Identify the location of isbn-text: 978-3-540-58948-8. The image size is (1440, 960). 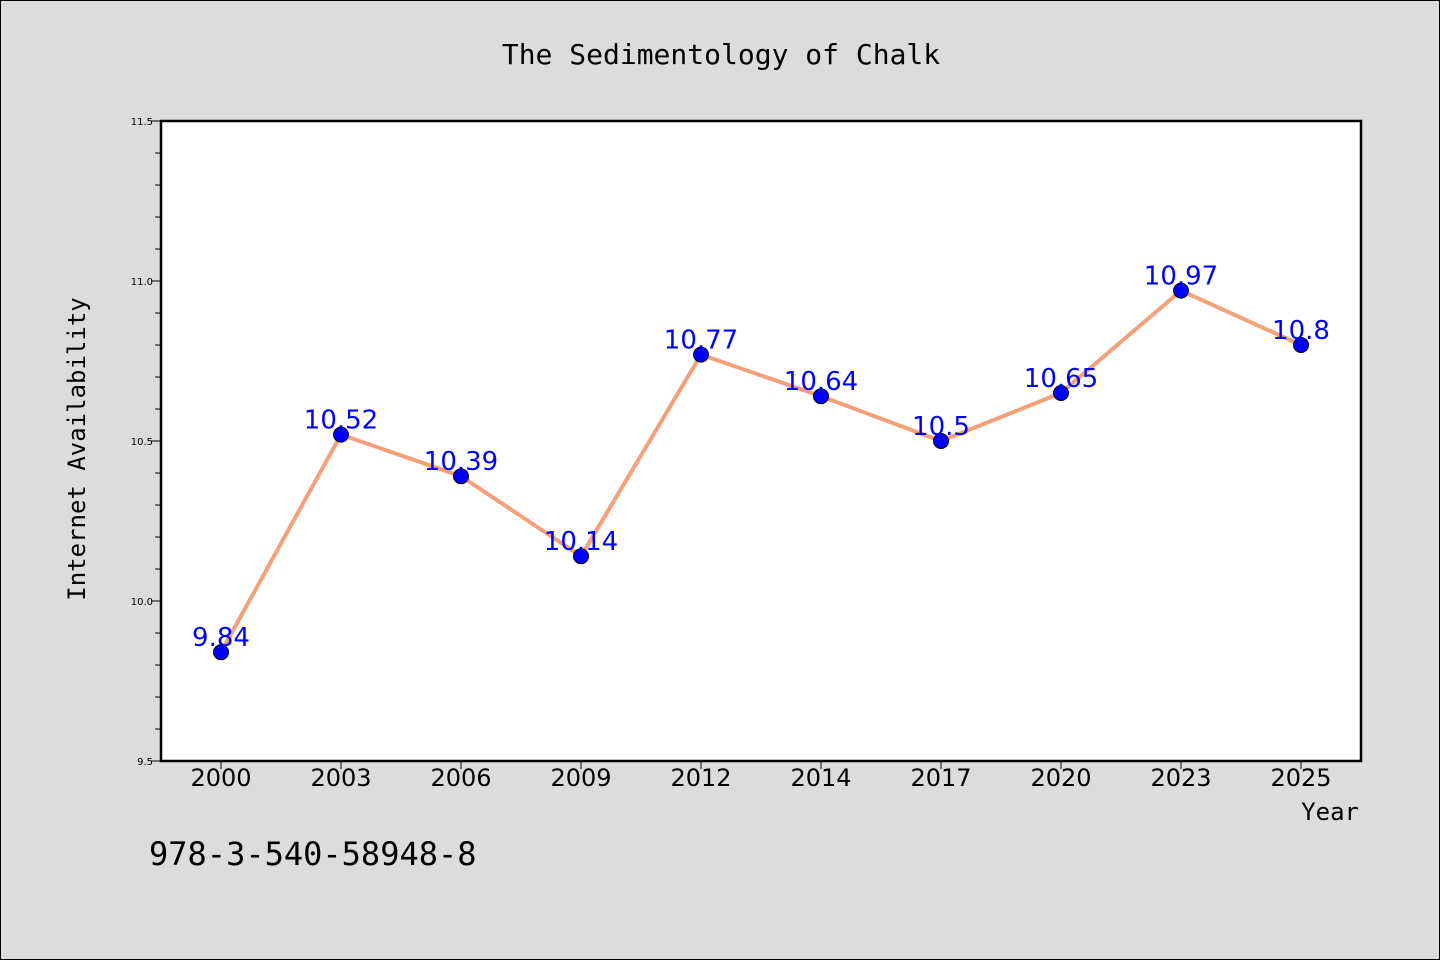
(313, 854).